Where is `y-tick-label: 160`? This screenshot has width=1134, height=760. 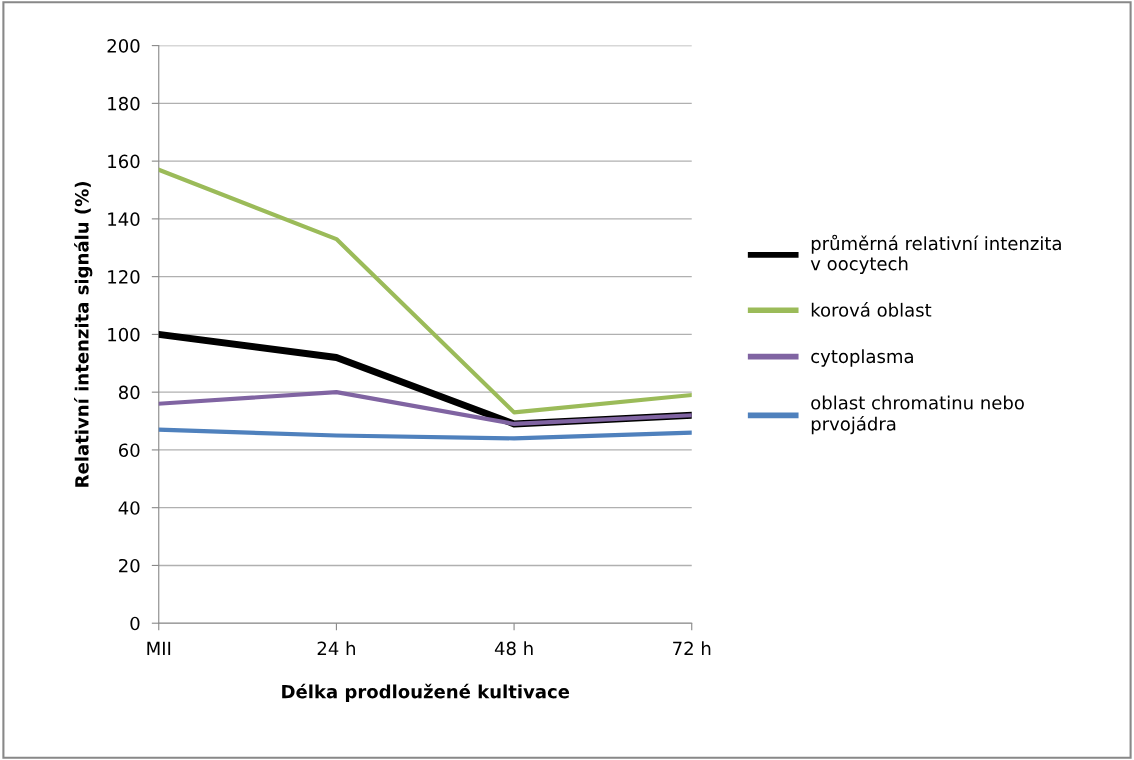
y-tick-label: 160 is located at coordinates (124, 161).